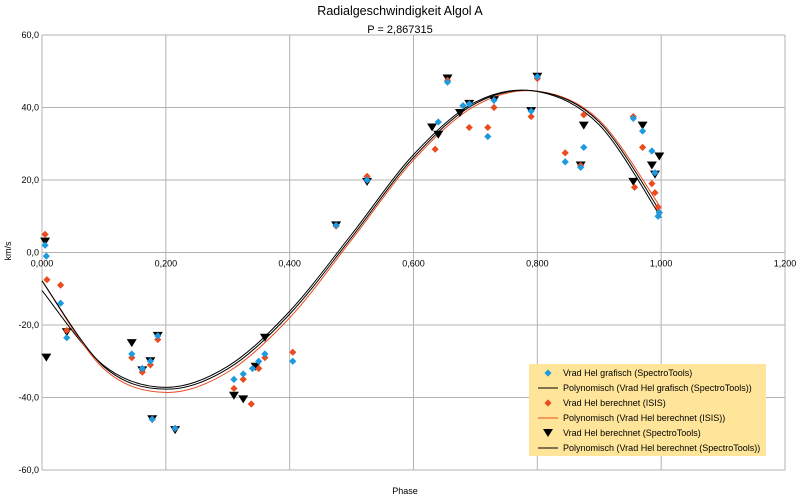  What do you see at coordinates (32, 253) in the screenshot?
I see `y-tick-label: 0,0` at bounding box center [32, 253].